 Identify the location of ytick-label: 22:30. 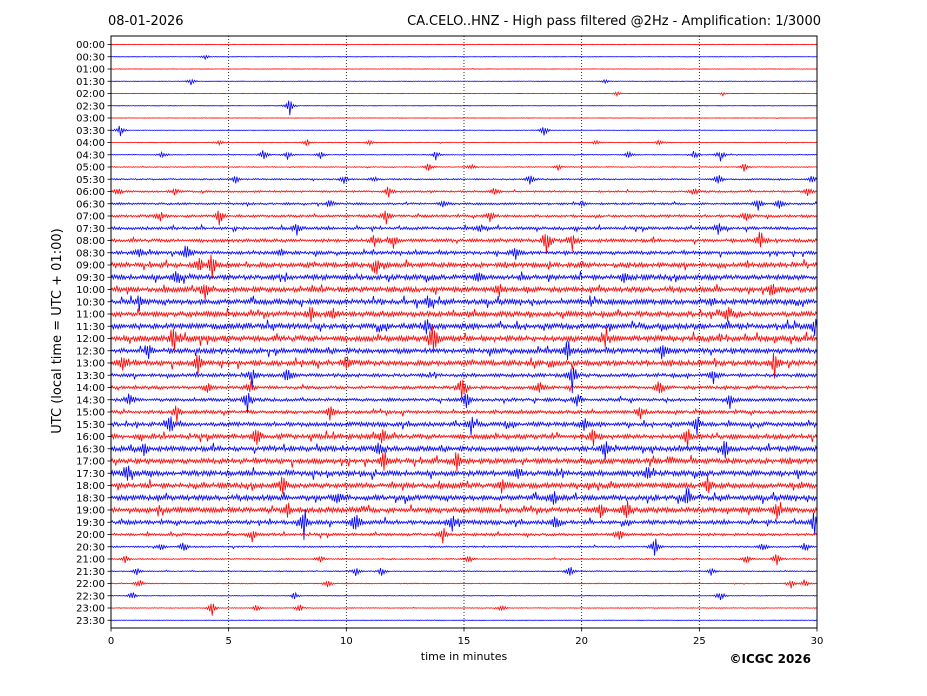
(90, 596).